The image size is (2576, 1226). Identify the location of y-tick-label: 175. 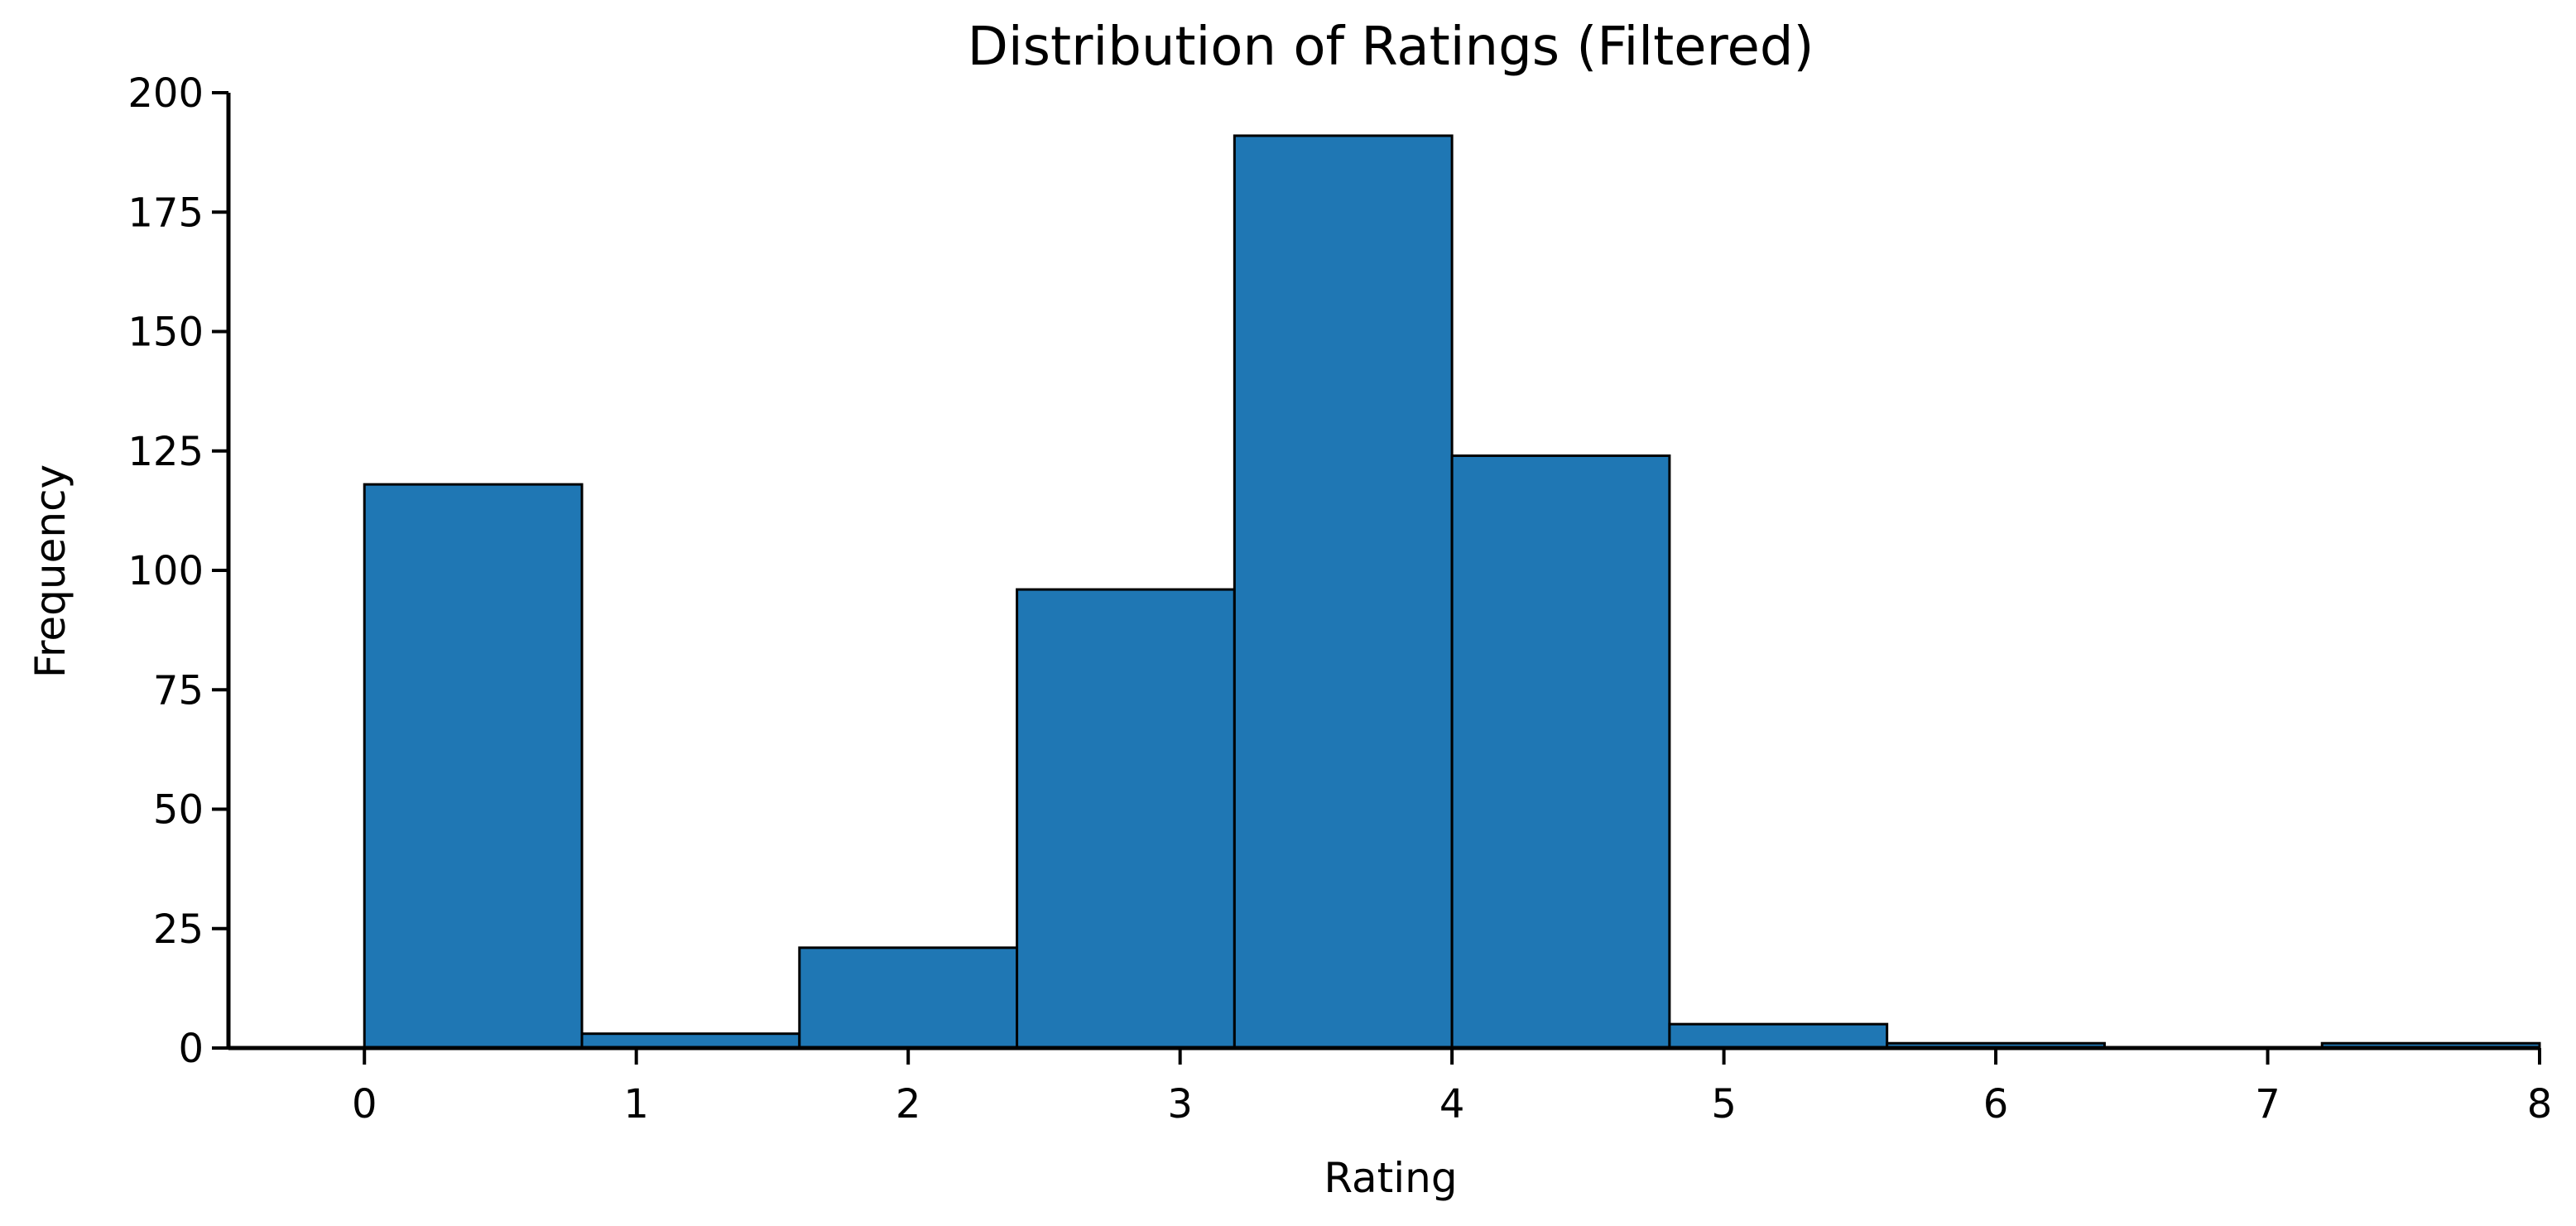
(165, 213).